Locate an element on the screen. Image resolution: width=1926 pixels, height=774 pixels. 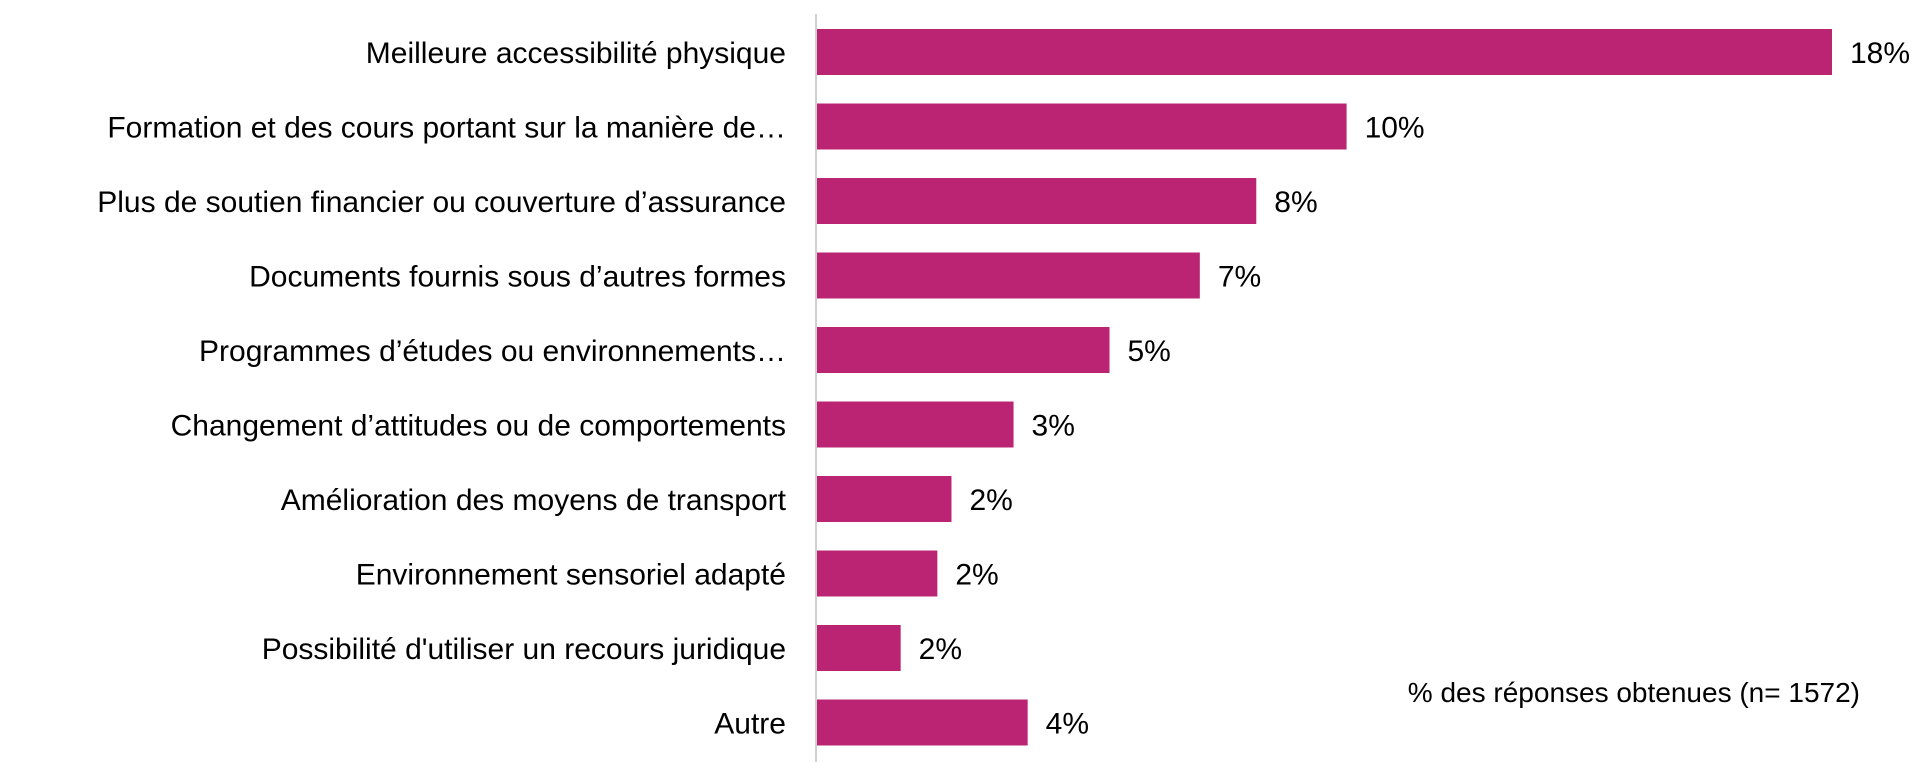
value-label-1: 18% is located at coordinates (1880, 53).